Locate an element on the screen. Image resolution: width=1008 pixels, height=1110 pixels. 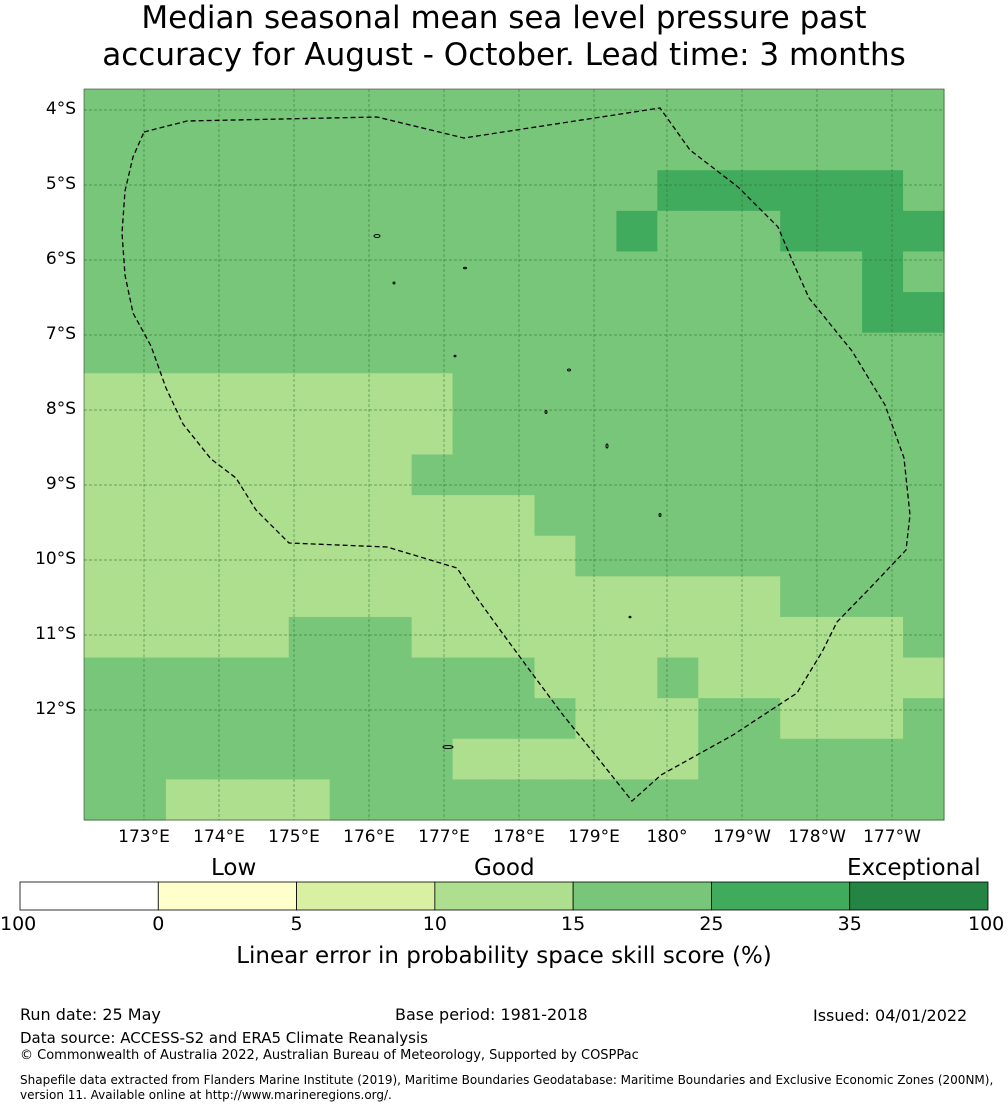
colorbar-tick-label: 100 is located at coordinates (986, 924).